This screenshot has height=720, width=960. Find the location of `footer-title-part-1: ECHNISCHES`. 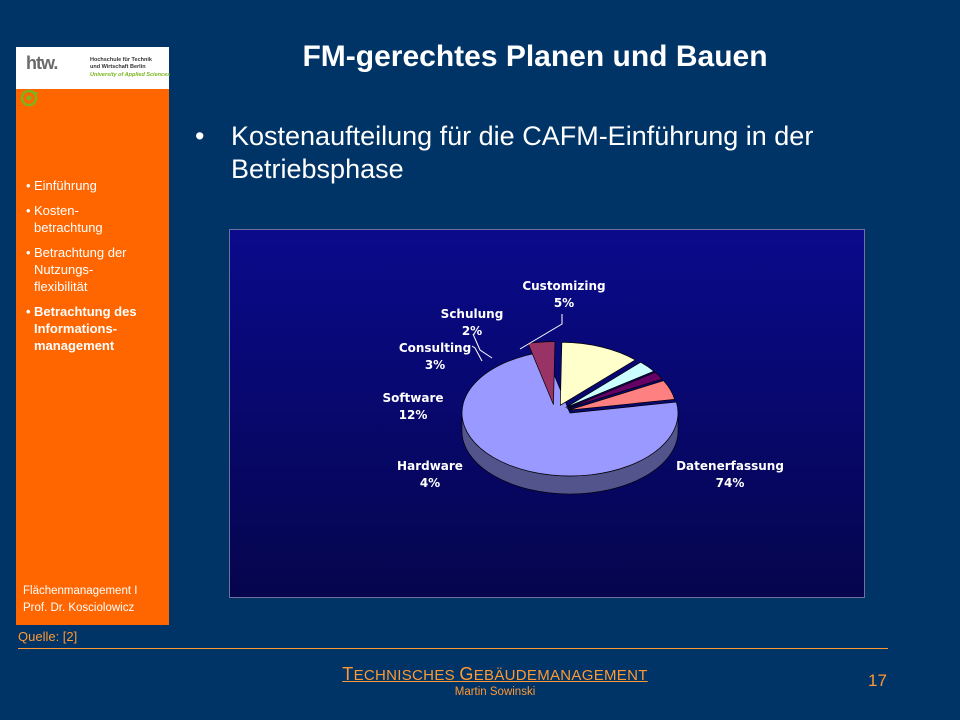

footer-title-part-1: ECHNISCHES is located at coordinates (406, 675).